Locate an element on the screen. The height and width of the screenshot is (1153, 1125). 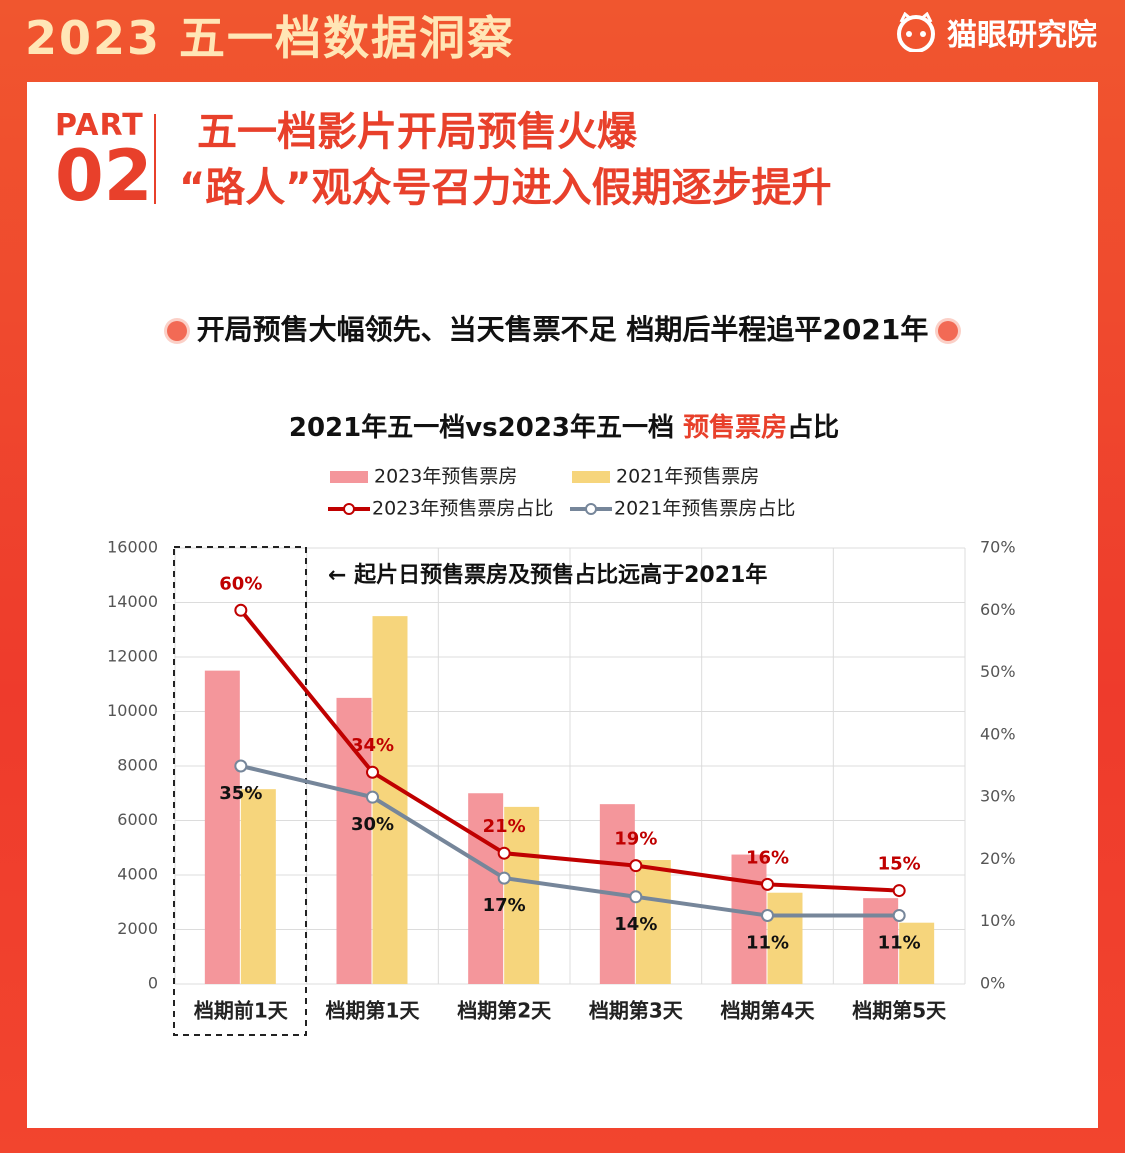
y2-tick-label: 70% is located at coordinates (998, 547).